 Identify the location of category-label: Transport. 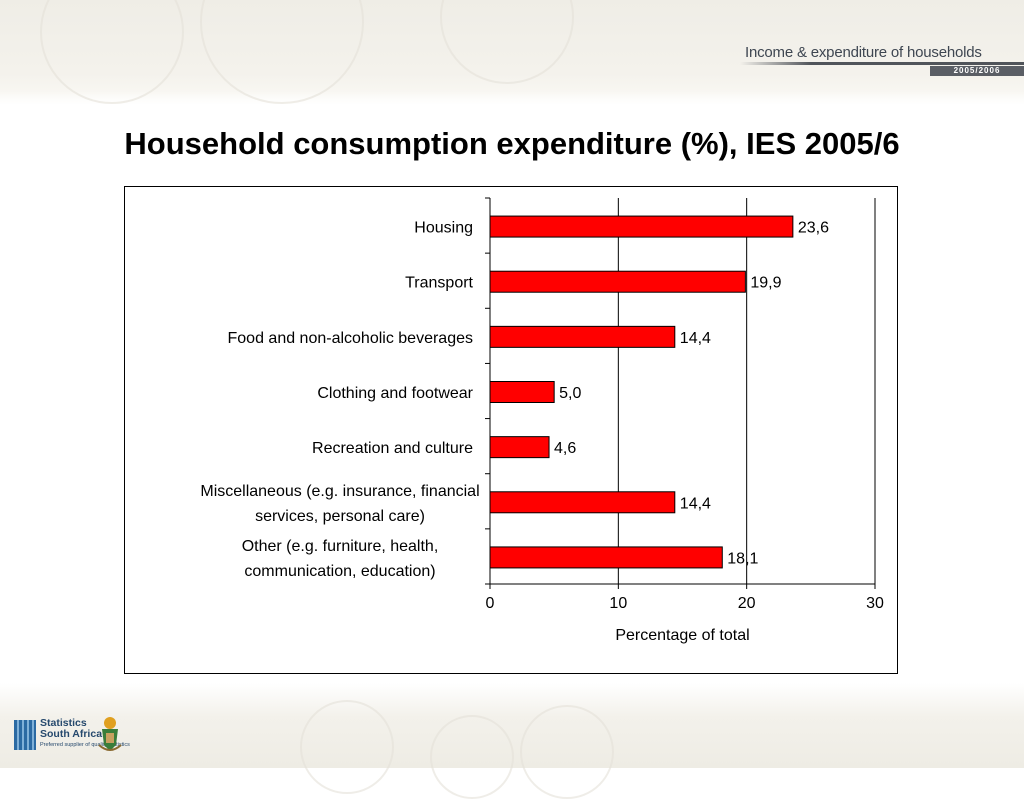
(439, 283).